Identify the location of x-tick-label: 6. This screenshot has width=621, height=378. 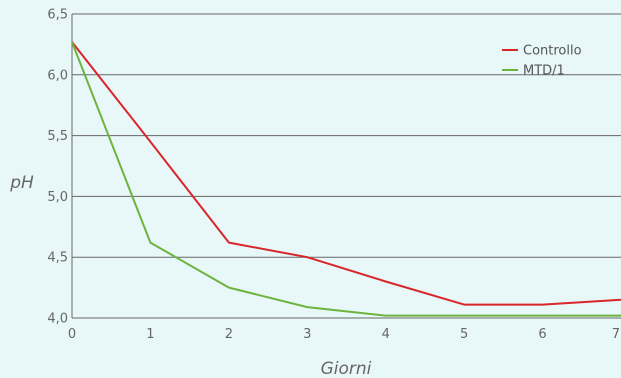
(542, 334).